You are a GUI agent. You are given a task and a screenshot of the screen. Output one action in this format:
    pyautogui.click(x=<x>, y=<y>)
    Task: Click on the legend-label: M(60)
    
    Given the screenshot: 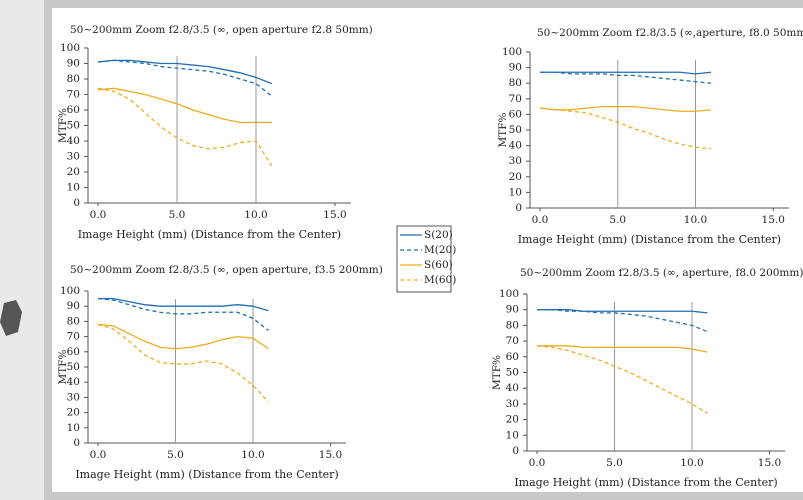 What is the action you would take?
    pyautogui.click(x=440, y=280)
    